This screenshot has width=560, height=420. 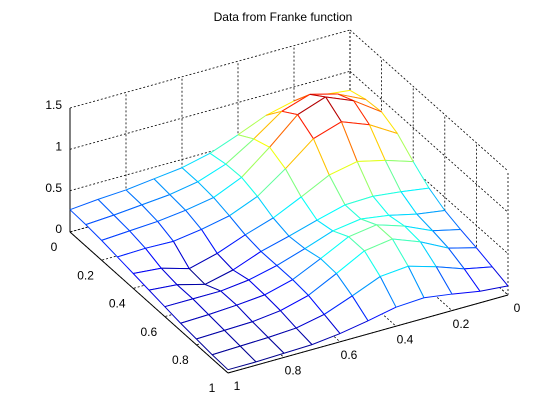 I want to click on x-tick-label: 0, so click(x=54, y=247).